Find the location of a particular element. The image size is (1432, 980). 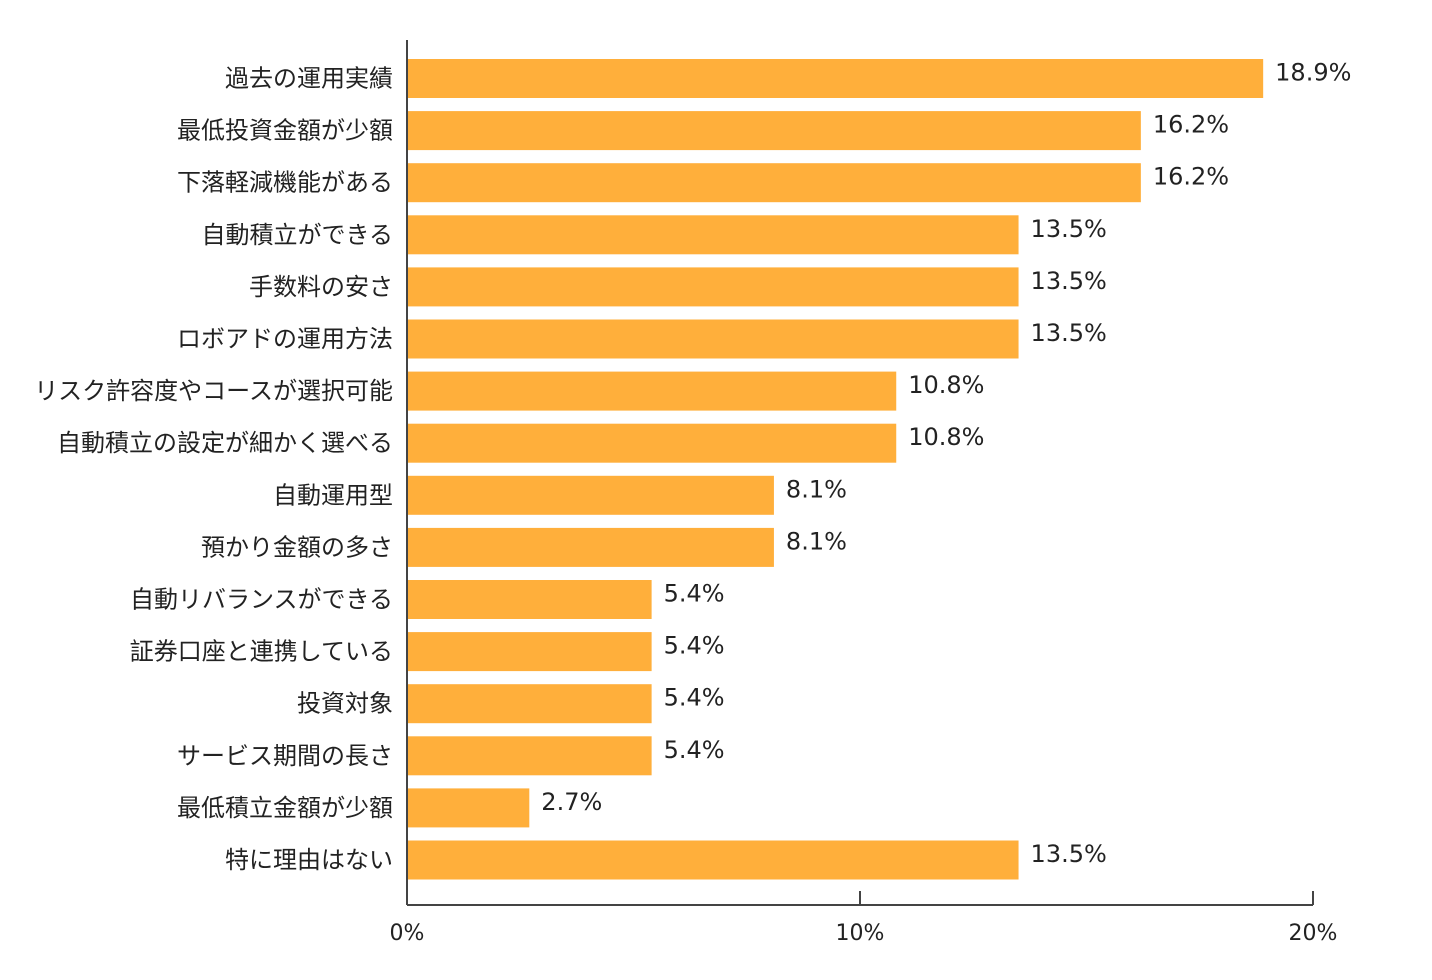

x-tick-label: 10% is located at coordinates (860, 933).